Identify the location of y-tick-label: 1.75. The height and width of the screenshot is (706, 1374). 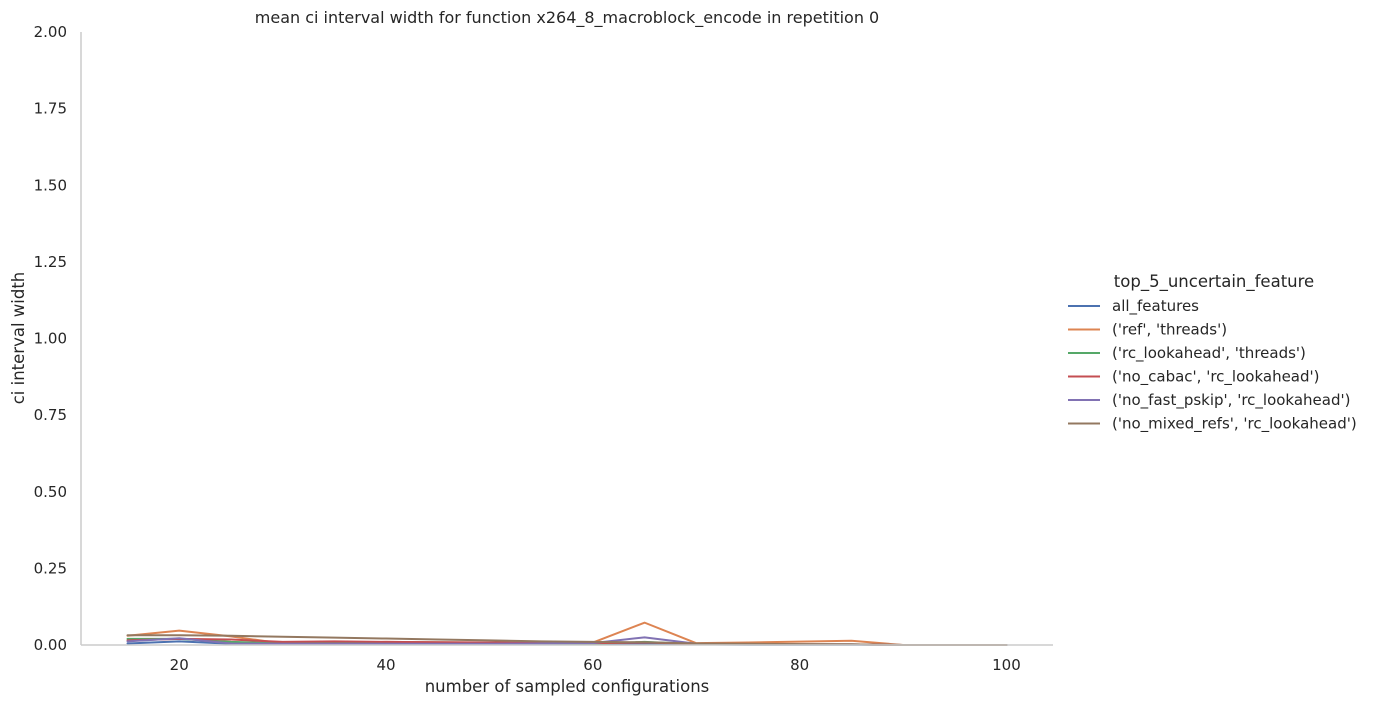
(50, 109).